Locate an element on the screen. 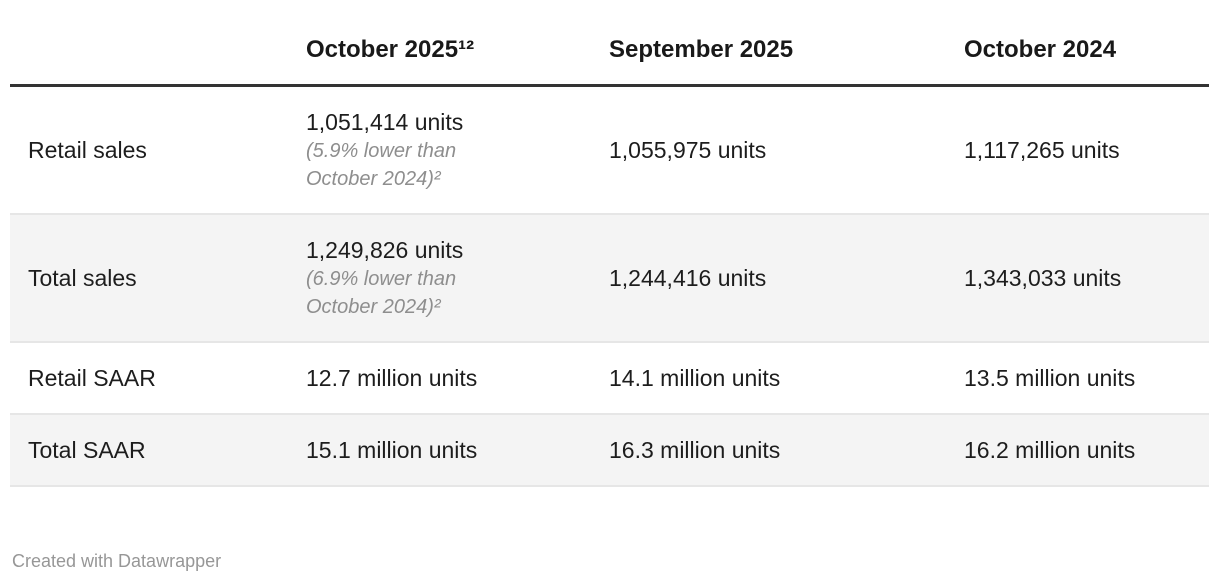 Image resolution: width=1220 pixels, height=584 pixels. row-label: Retail sales is located at coordinates (149, 150).